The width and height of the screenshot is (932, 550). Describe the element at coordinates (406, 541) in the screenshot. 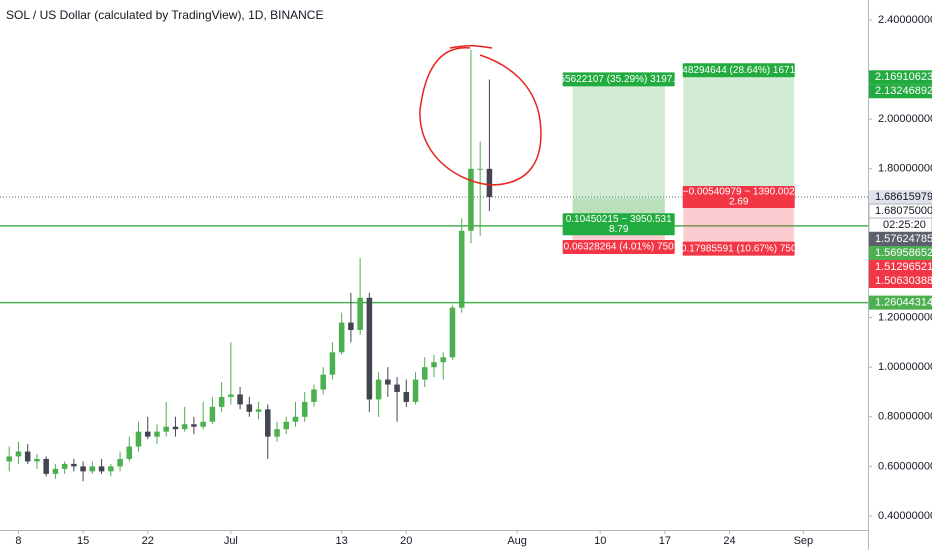

I see `x-tick-label: 20` at that location.